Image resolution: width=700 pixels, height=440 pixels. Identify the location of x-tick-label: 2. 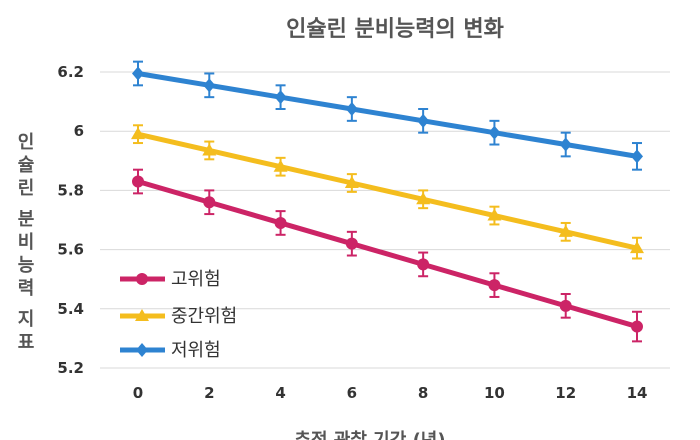
(209, 393).